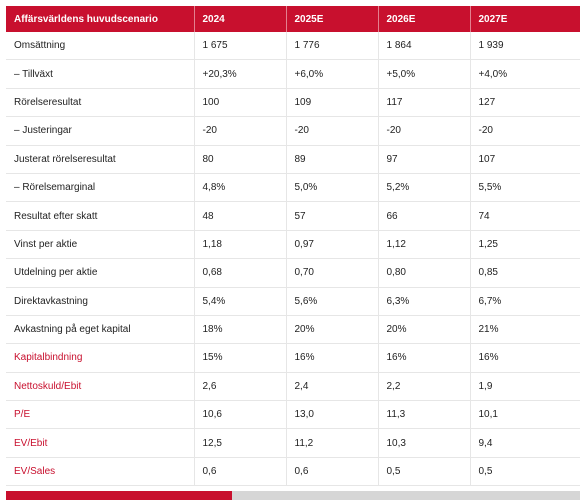 This screenshot has height=500, width=584. What do you see at coordinates (424, 74) in the screenshot?
I see `value-cell: +5,0%` at bounding box center [424, 74].